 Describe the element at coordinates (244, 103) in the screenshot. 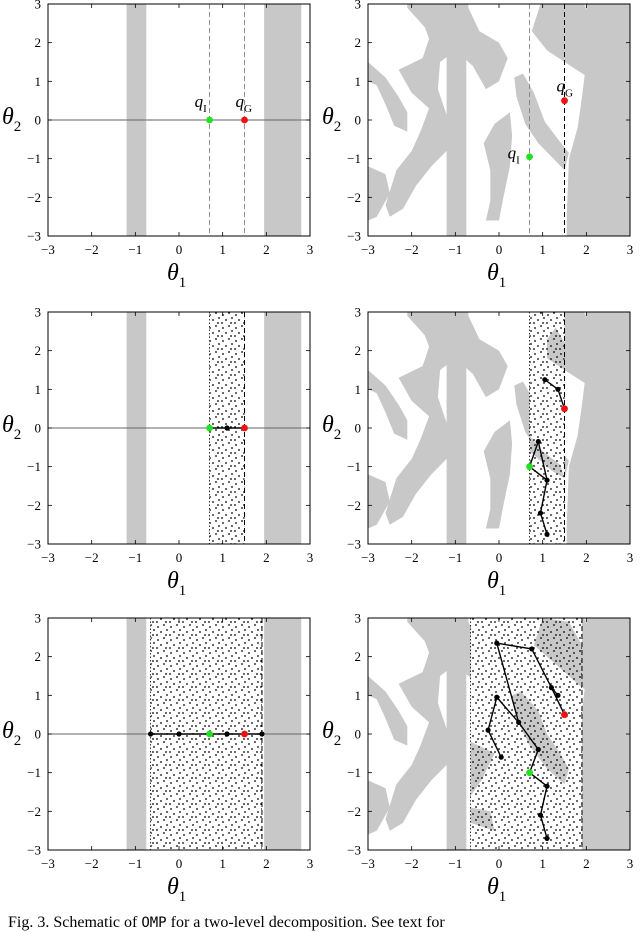

I see `qG-label: qG` at that location.